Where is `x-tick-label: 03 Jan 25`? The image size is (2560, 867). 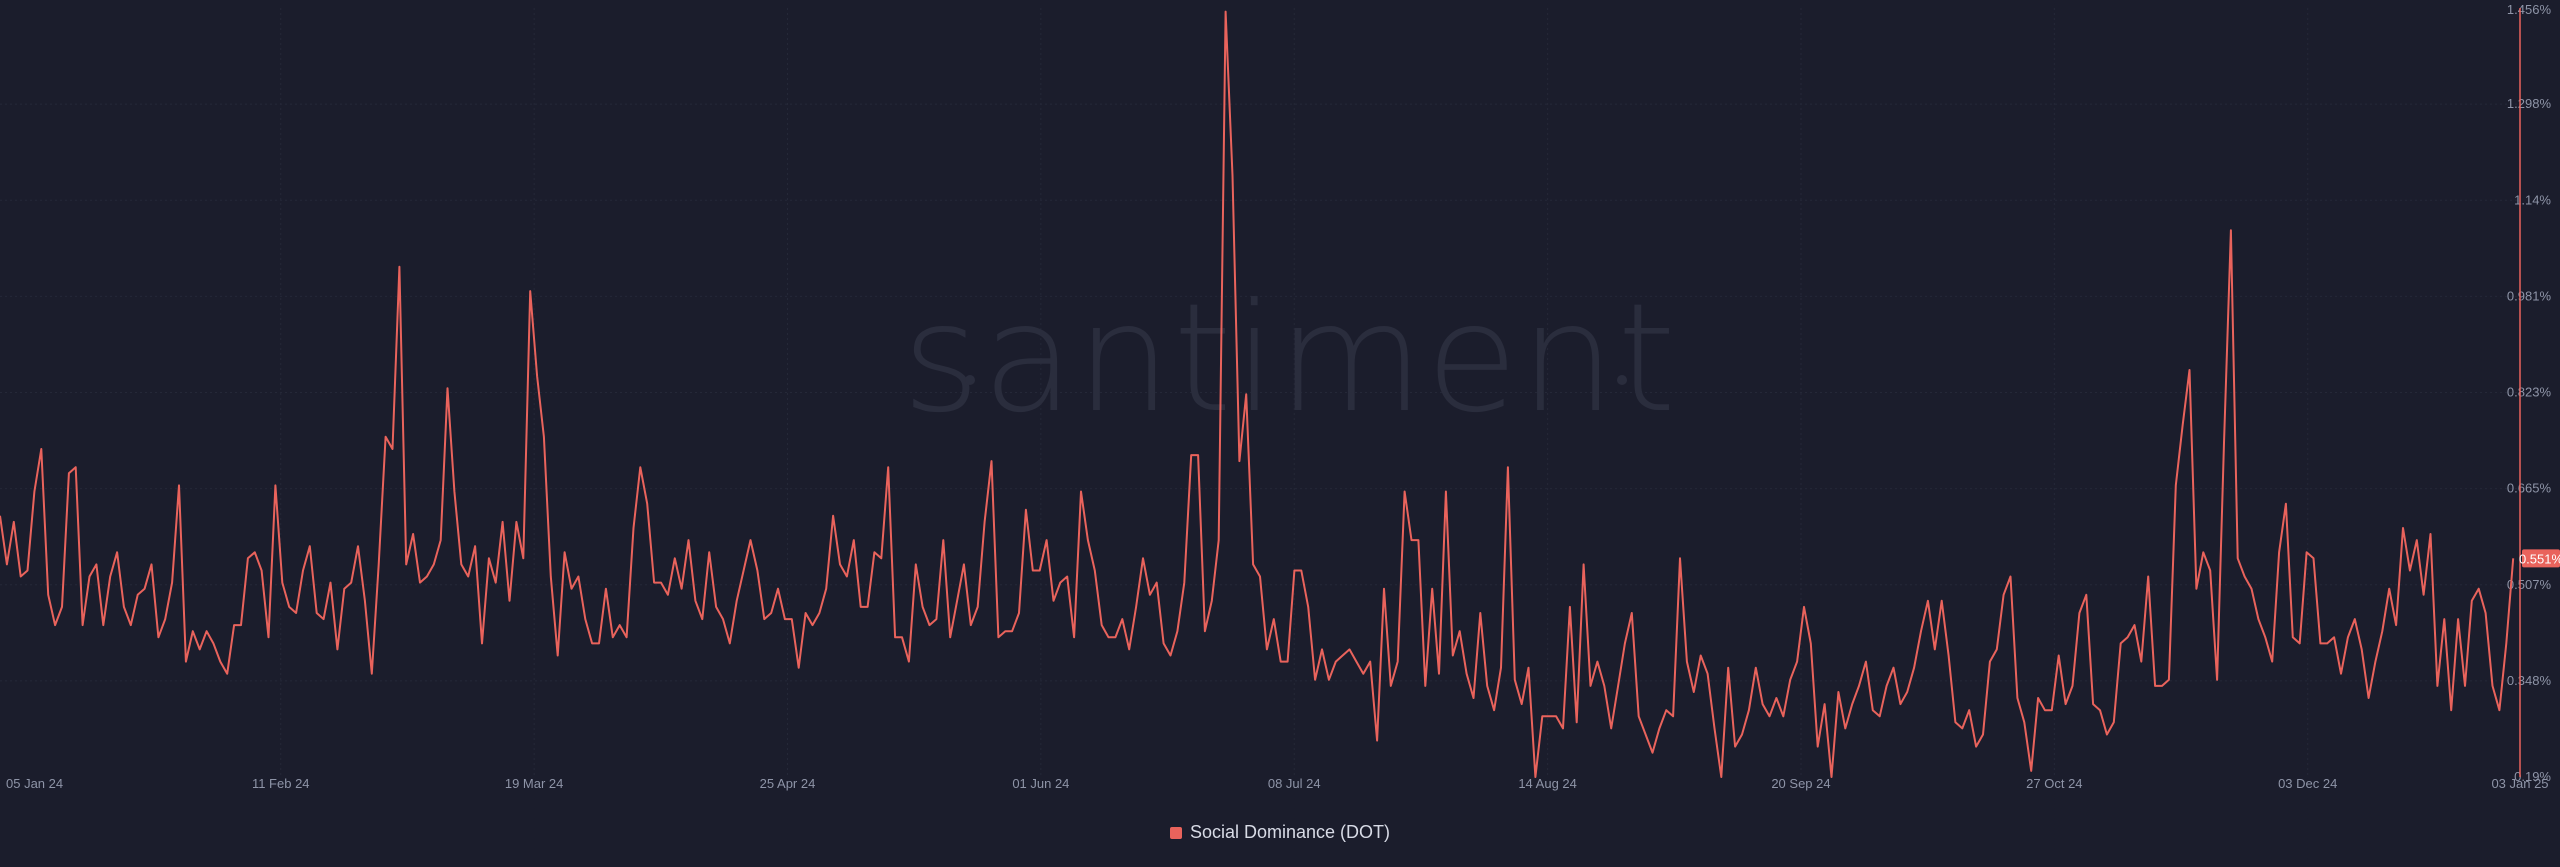
x-tick-label: 03 Jan 25 is located at coordinates (2519, 783).